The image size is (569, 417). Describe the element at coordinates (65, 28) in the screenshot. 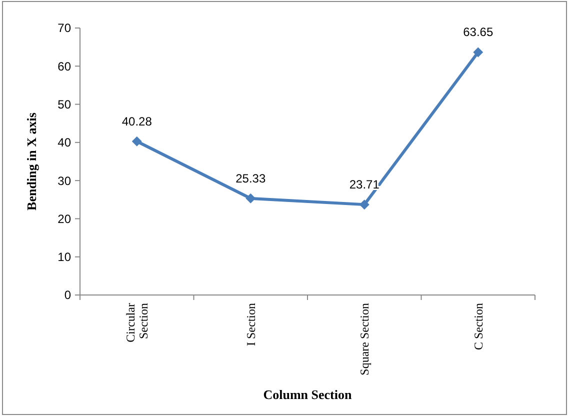

I see `y-tick-label: 70` at that location.